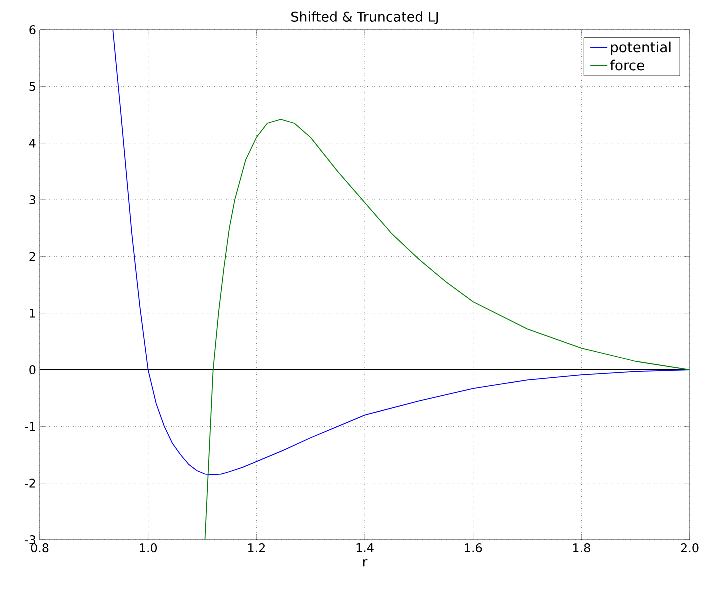 The image size is (716, 591). I want to click on y-tick-label: 0, so click(33, 370).